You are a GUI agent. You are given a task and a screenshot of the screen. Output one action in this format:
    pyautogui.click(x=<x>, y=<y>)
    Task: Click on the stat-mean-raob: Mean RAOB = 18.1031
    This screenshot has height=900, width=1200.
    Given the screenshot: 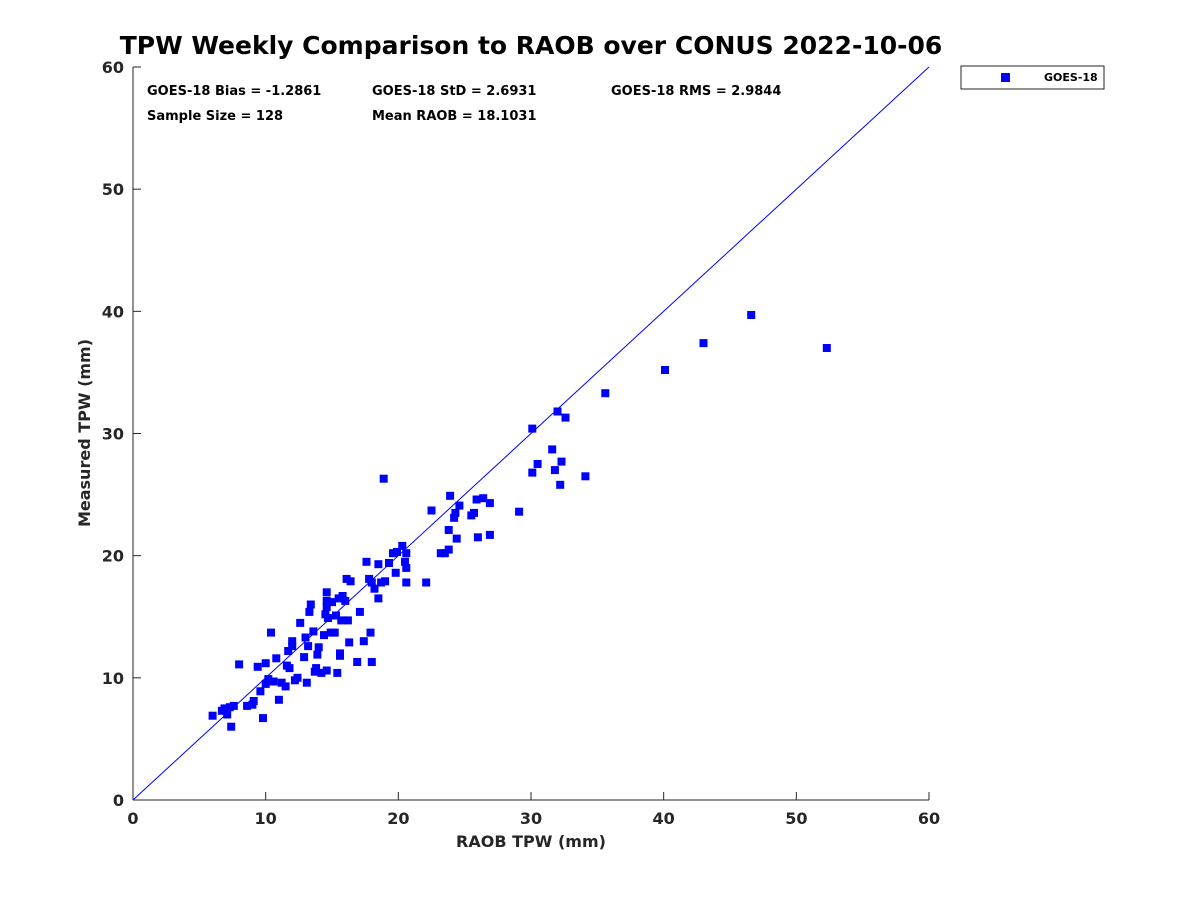 What is the action you would take?
    pyautogui.click(x=454, y=116)
    